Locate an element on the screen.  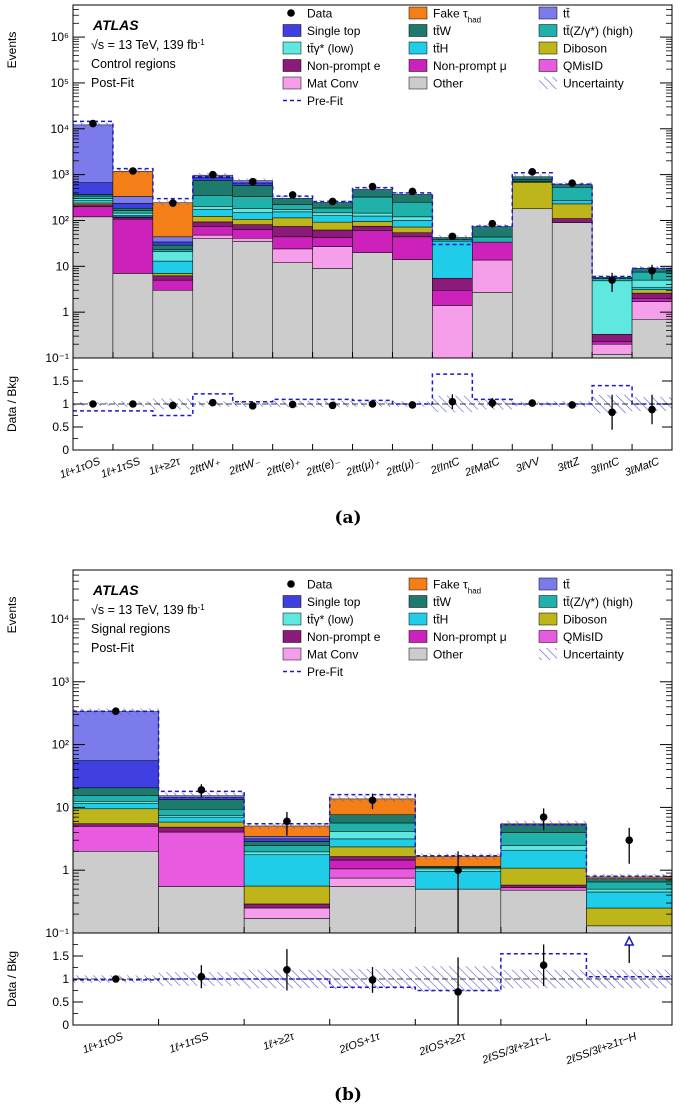
y-axis-label: Events is located at coordinates (12, 50).